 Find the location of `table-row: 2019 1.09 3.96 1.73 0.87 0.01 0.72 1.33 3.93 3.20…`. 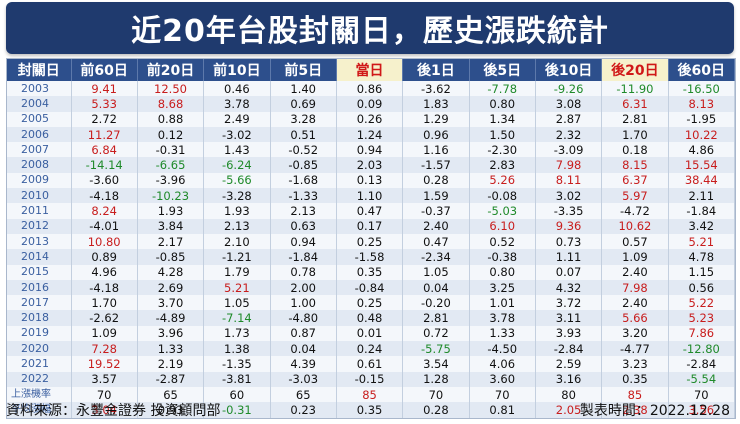

table-row: 2019 1.09 3.96 1.73 0.87 0.01 0.72 1.33 3.93 3.20… is located at coordinates (371, 333).